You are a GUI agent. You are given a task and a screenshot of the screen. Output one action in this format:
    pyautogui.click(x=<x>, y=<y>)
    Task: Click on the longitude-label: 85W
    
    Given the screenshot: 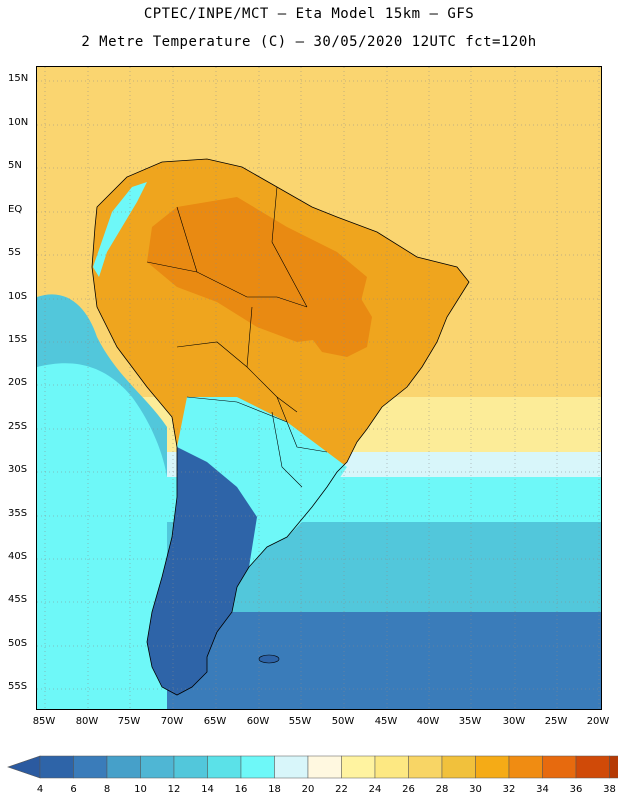 What is the action you would take?
    pyautogui.click(x=44, y=721)
    